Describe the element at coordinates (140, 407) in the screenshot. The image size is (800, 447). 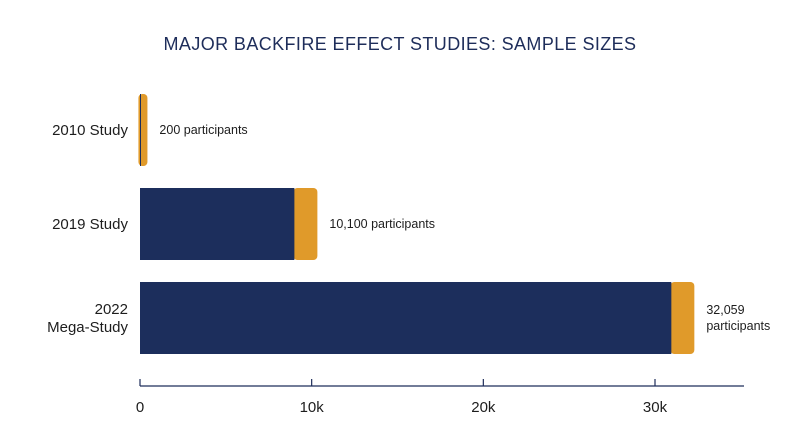
I see `x-tick-label: 0` at that location.